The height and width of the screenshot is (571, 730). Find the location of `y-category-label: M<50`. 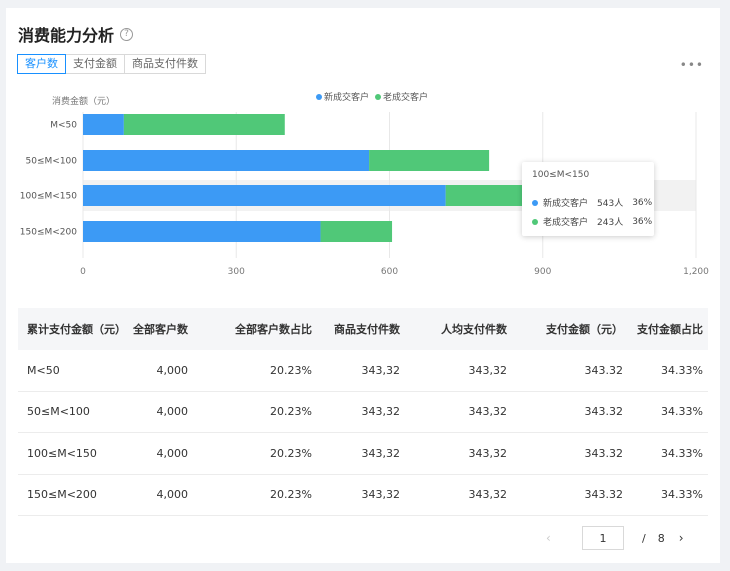

y-category-label: M<50 is located at coordinates (63, 126).